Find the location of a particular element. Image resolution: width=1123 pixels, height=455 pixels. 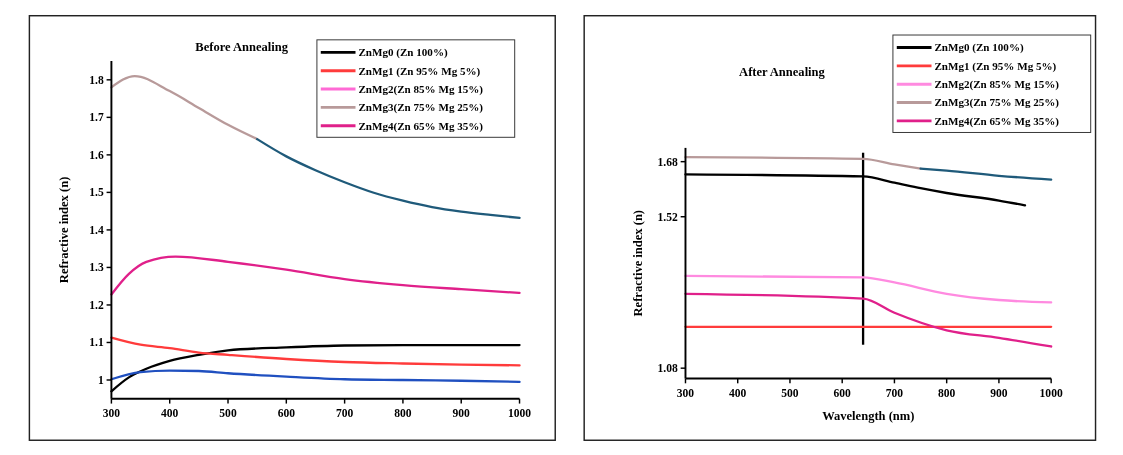

chart-title: Before Annealing is located at coordinates (242, 47).